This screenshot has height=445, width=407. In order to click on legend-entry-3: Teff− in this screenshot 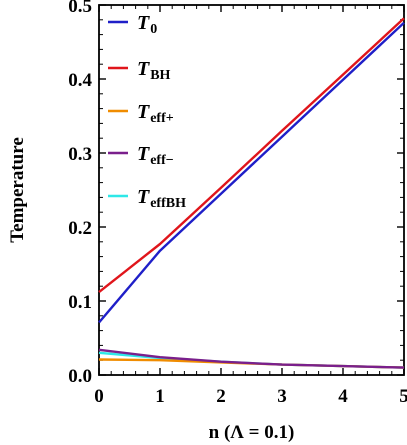, I will do `click(155, 155)`.